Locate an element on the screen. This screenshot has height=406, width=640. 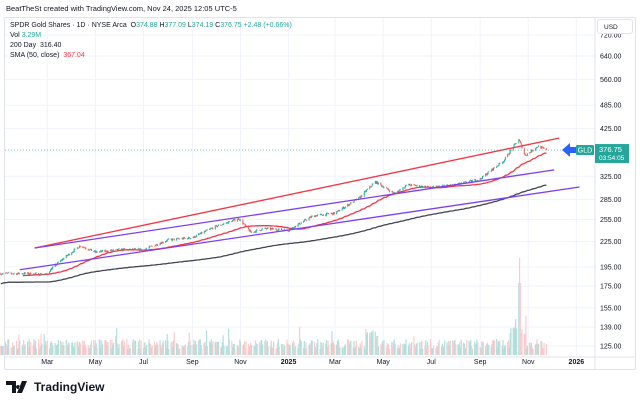
ma200-row: 200 Day 316.40 is located at coordinates (36, 45).